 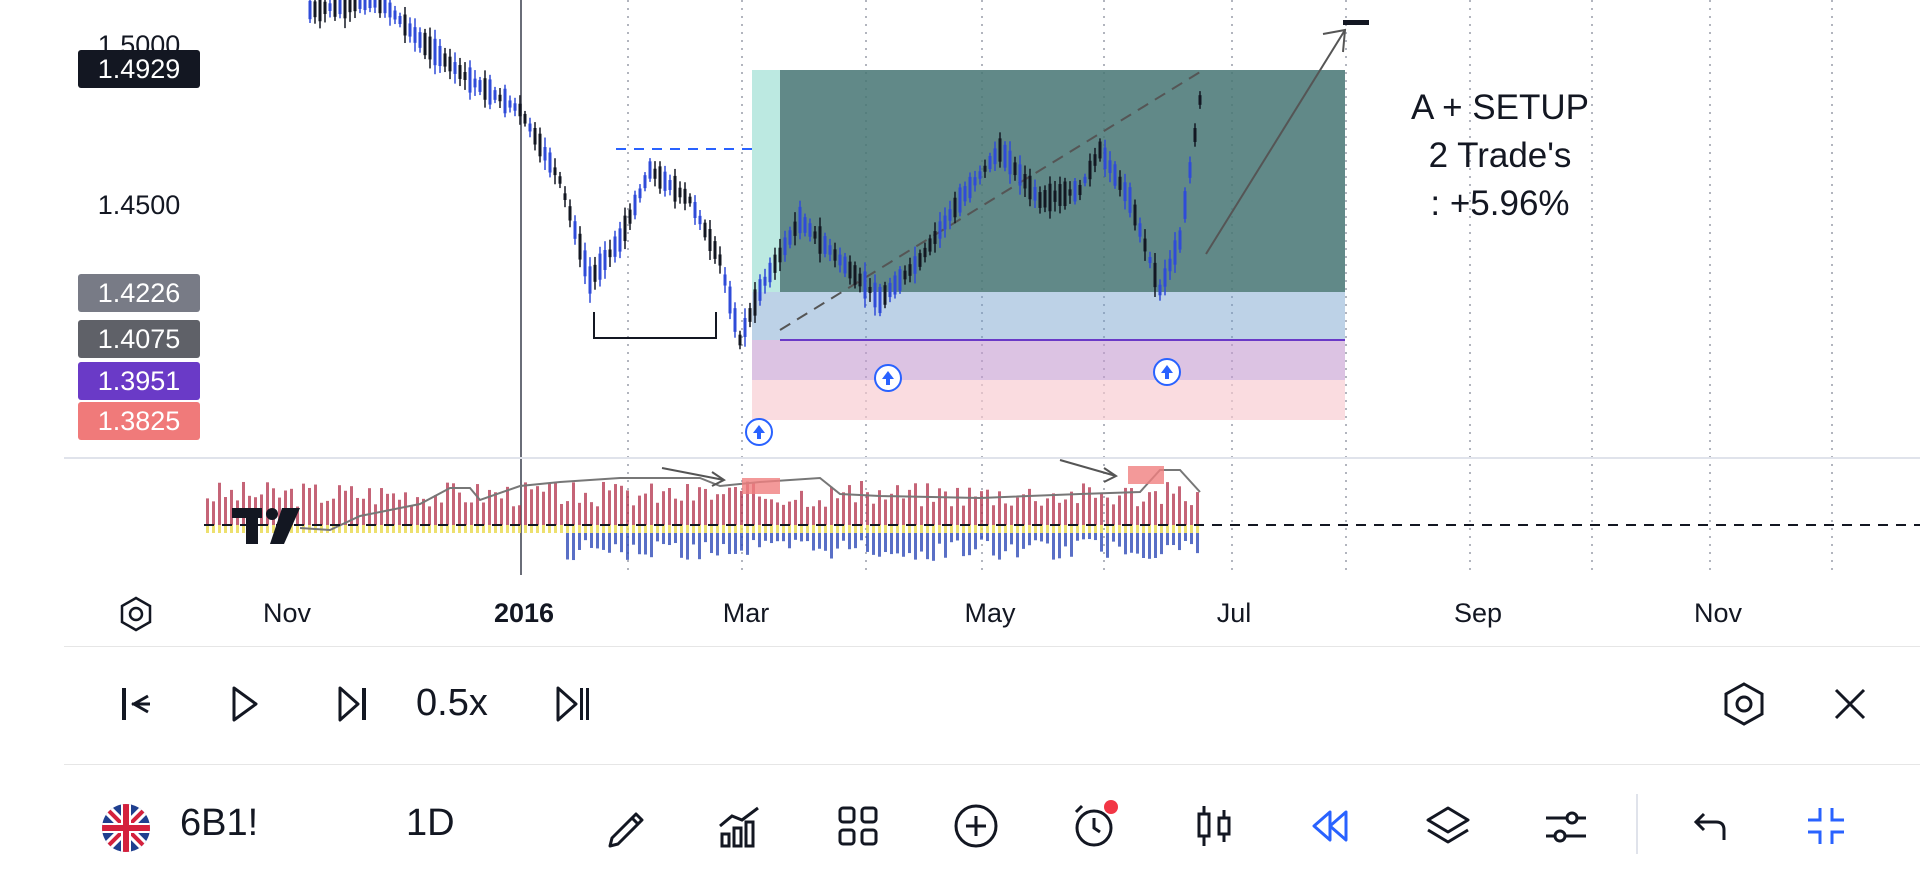 What do you see at coordinates (134, 704) in the screenshot?
I see `select-start-button` at bounding box center [134, 704].